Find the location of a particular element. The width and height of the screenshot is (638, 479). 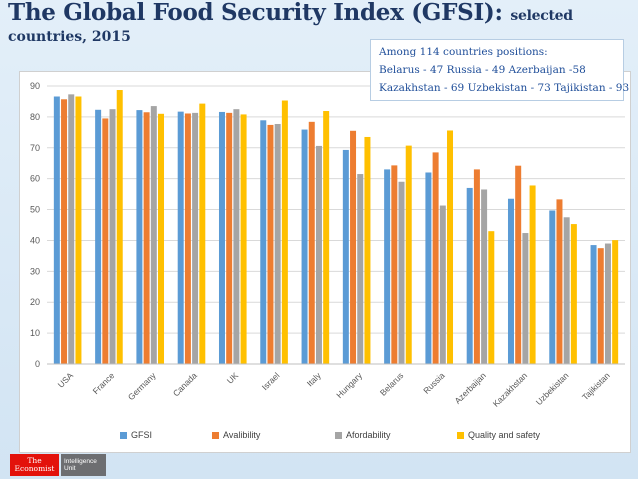

slide-title-small: selected is located at coordinates (541, 16).